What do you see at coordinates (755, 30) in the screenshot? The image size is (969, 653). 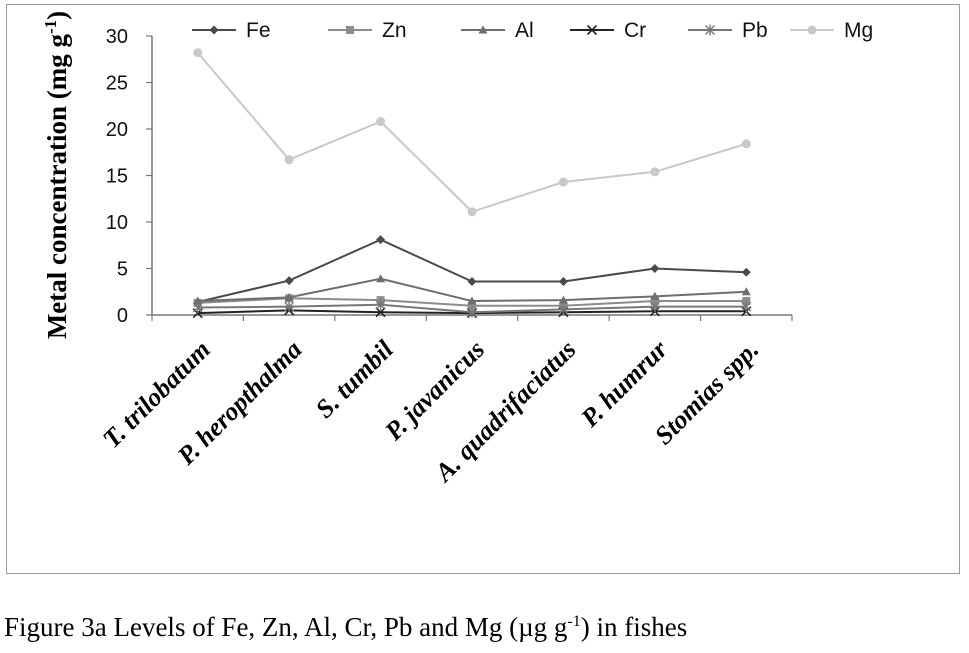 I see `legend-label-pb: Pb` at bounding box center [755, 30].